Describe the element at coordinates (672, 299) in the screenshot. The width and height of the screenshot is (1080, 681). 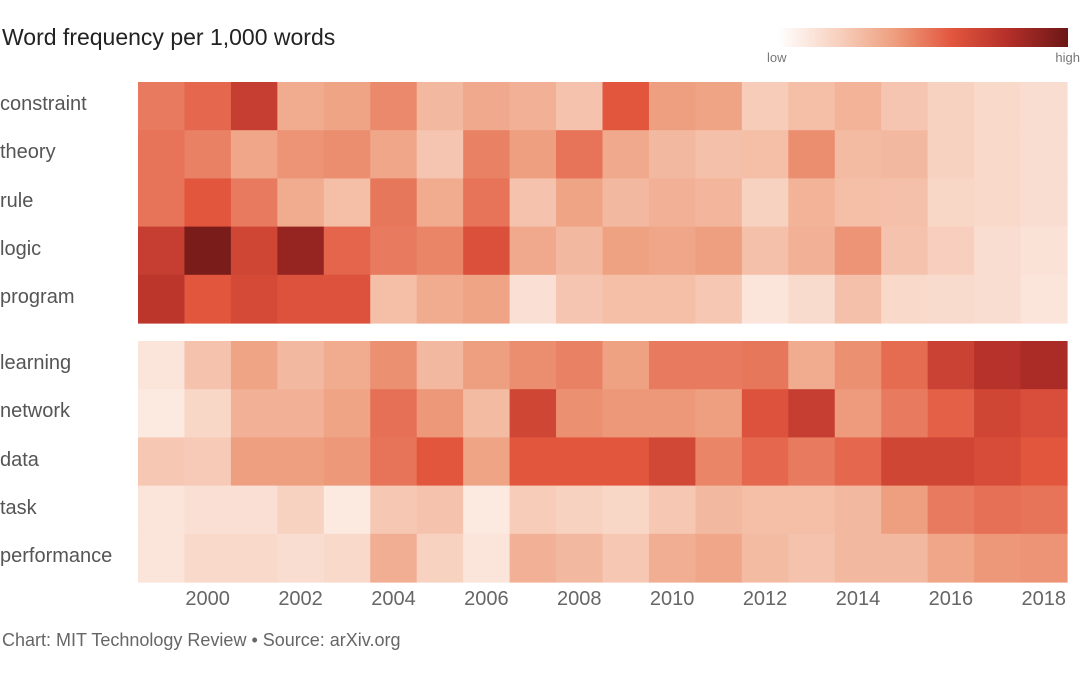
I see `heatmap-cell-program-2010` at that location.